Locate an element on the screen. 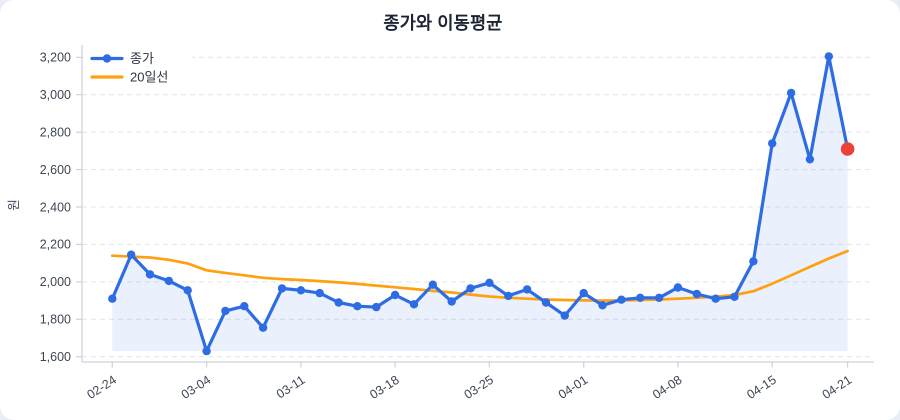  y-tick-label: 2,400 is located at coordinates (55, 207).